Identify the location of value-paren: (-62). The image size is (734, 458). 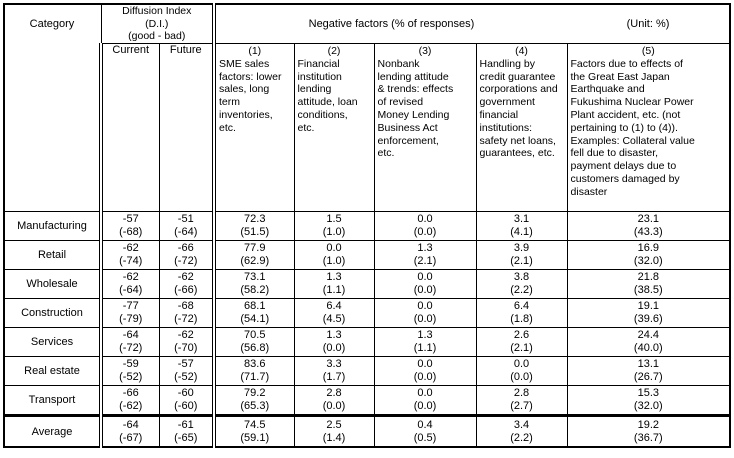
(131, 406).